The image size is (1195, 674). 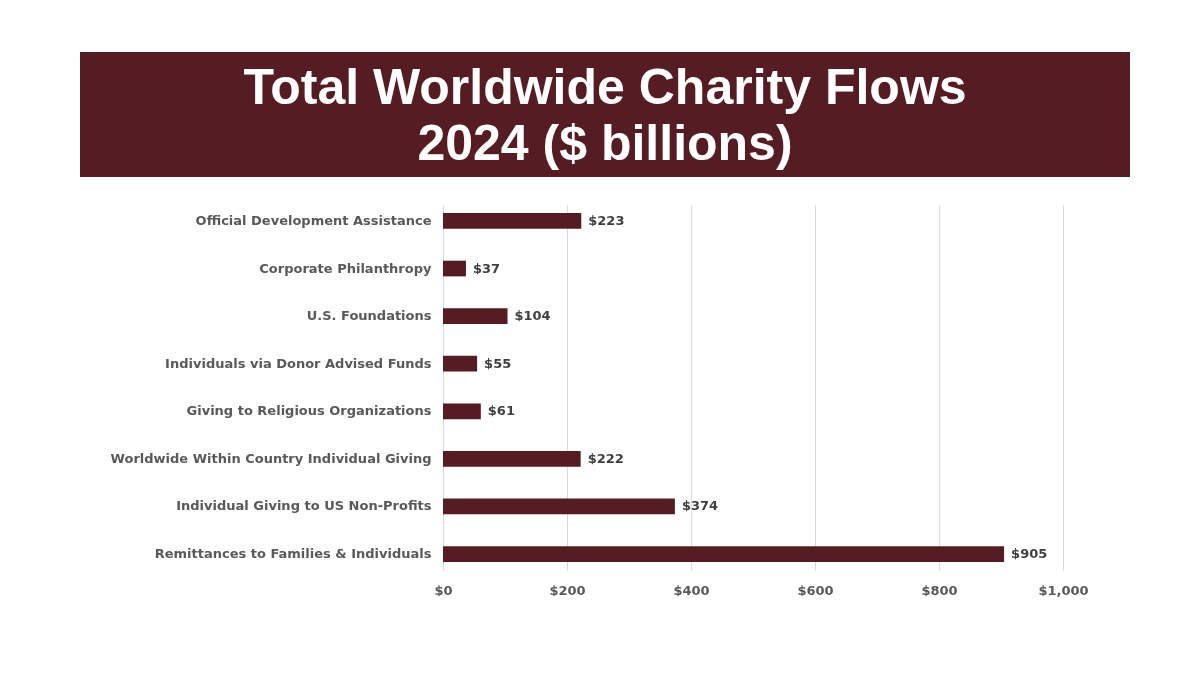 I want to click on data-label: $37, so click(x=486, y=268).